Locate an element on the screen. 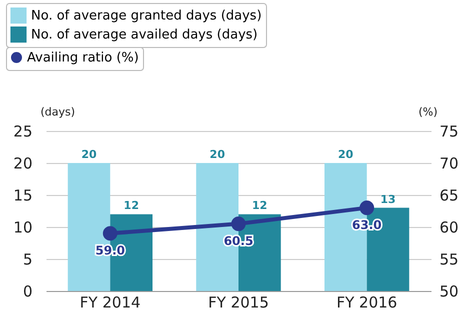 This screenshot has width=475, height=320. y-tick-label: 5 is located at coordinates (27, 259).